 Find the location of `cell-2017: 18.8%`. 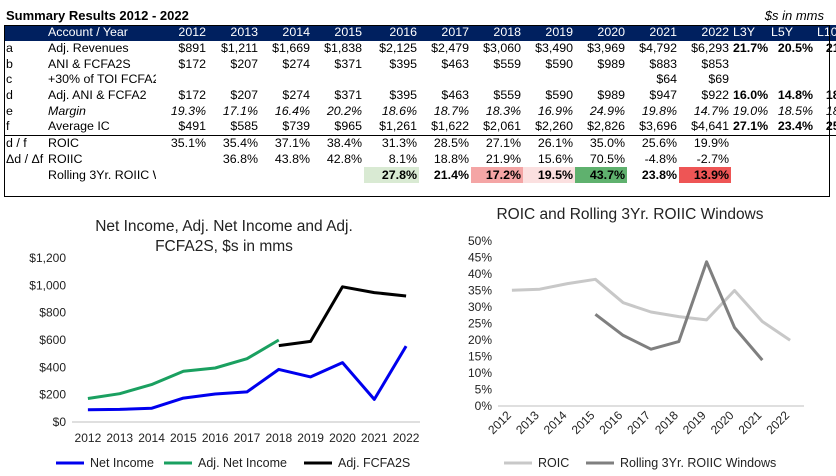

cell-2017: 18.8% is located at coordinates (451, 158).